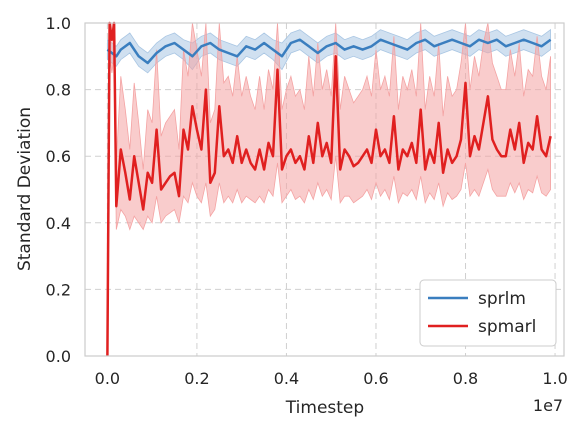 This screenshot has height=431, width=581. What do you see at coordinates (58, 356) in the screenshot?
I see `y-tick-label: 0.0` at bounding box center [58, 356].